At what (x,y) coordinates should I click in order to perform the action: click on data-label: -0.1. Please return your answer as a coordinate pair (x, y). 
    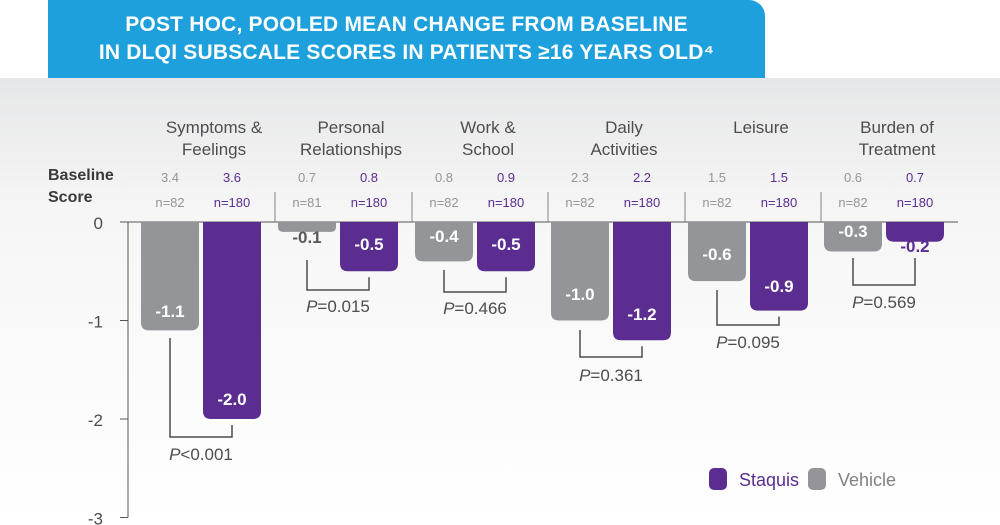
    Looking at the image, I should click on (306, 237).